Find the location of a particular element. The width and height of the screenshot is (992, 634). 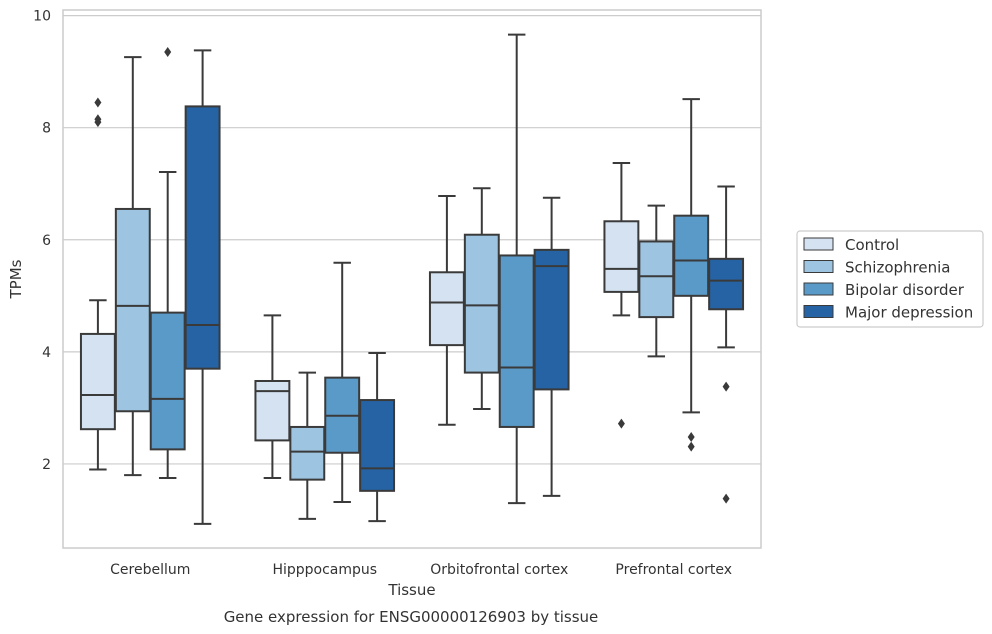

y-tick-label: 8 is located at coordinates (46, 129).